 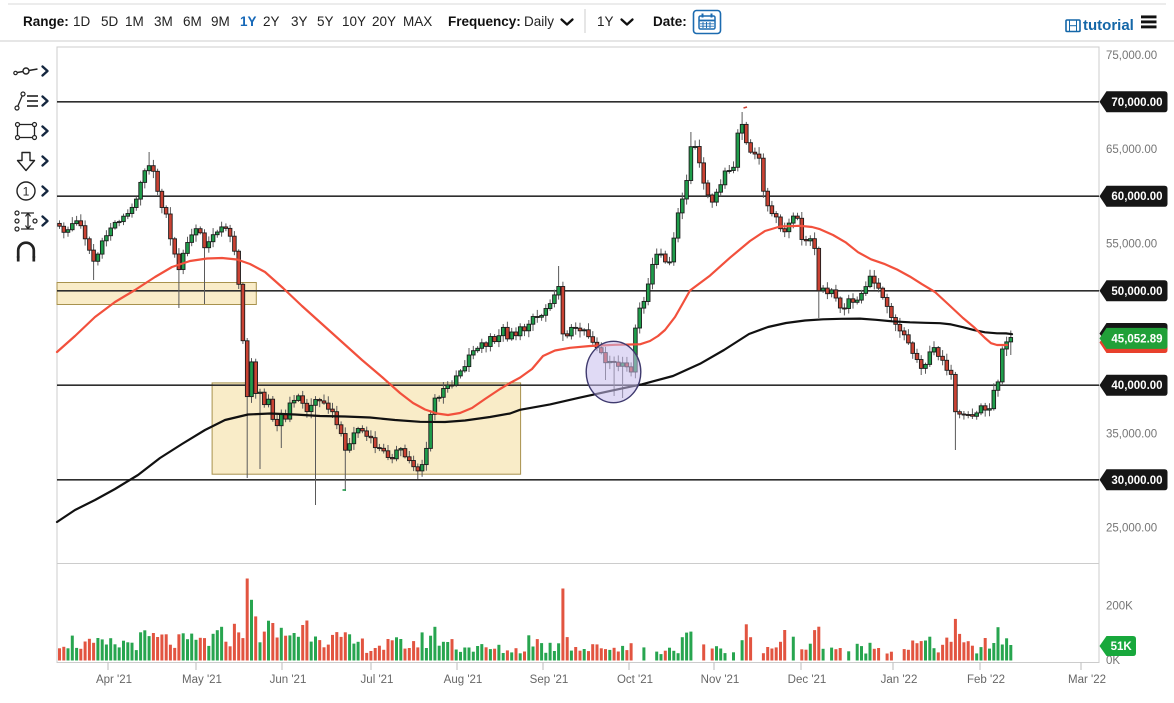 I want to click on svg-text: Jul '21, so click(x=377, y=680).